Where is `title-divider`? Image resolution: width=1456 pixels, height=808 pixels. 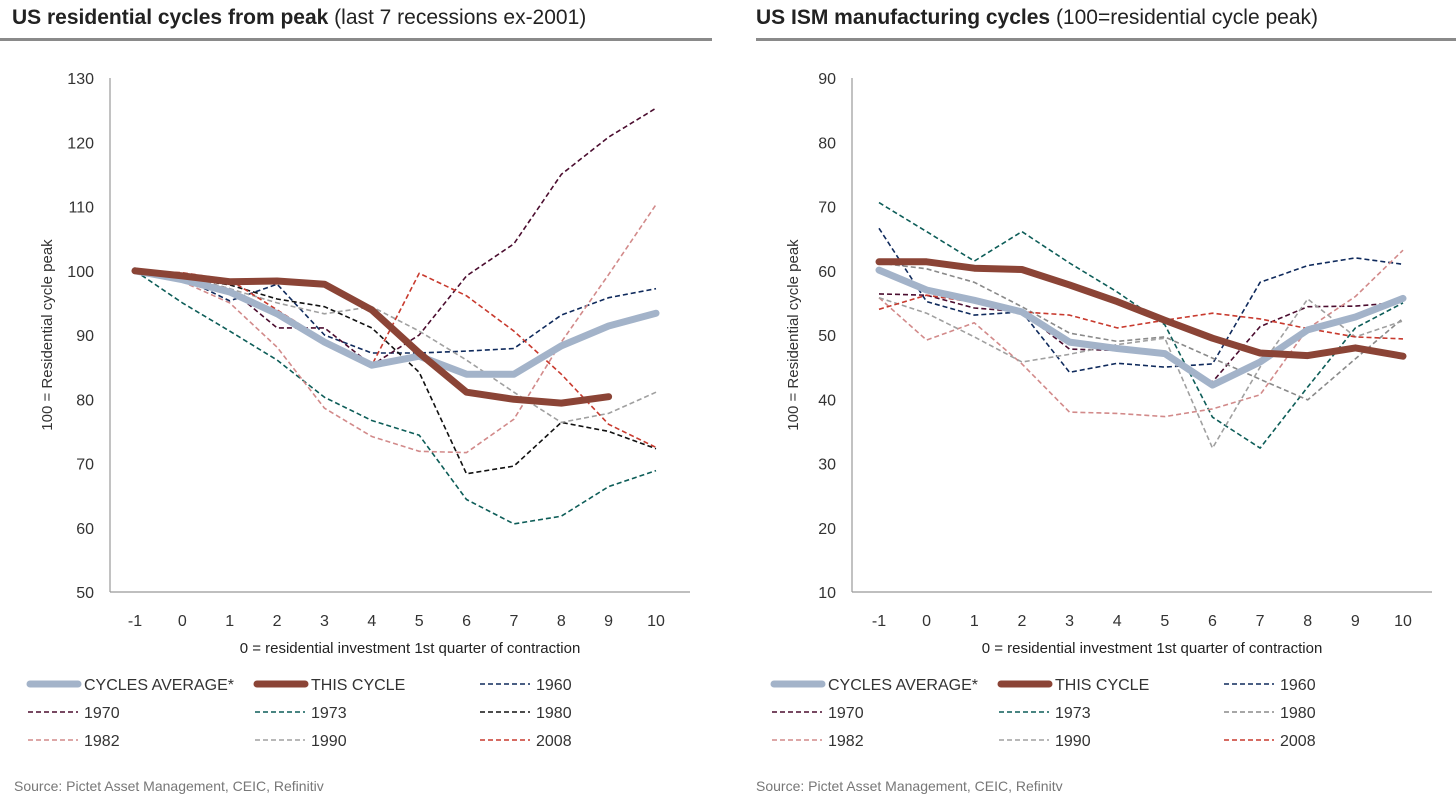 title-divider is located at coordinates (1106, 39).